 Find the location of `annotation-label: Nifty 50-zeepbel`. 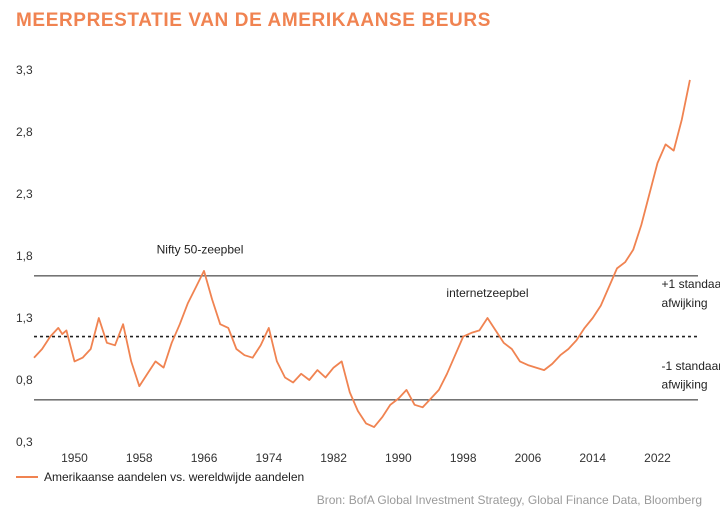

annotation-label: Nifty 50-zeepbel is located at coordinates (200, 250).